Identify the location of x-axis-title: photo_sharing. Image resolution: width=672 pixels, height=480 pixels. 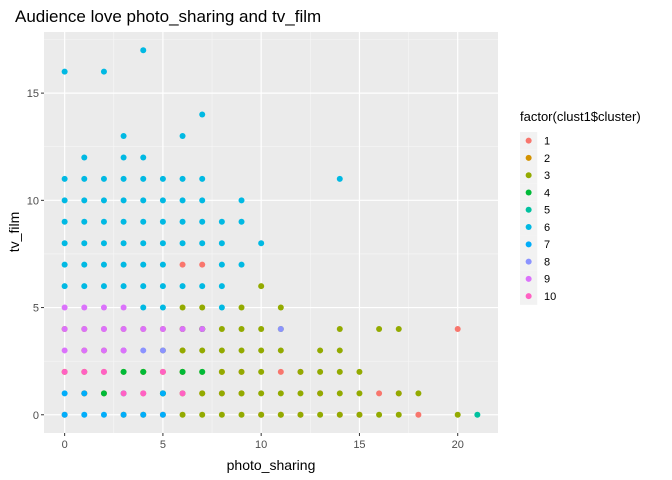
(271, 465).